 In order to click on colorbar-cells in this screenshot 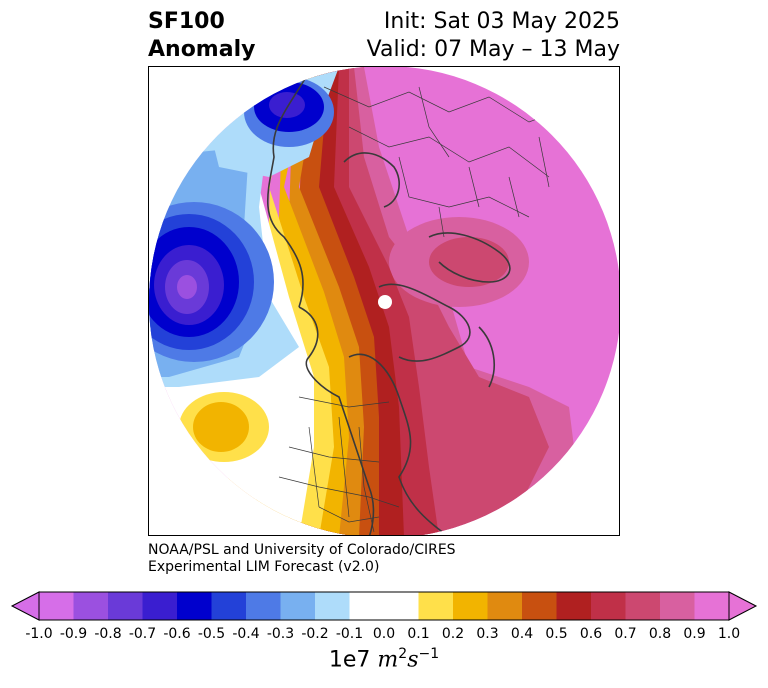, I will do `click(384, 606)`.